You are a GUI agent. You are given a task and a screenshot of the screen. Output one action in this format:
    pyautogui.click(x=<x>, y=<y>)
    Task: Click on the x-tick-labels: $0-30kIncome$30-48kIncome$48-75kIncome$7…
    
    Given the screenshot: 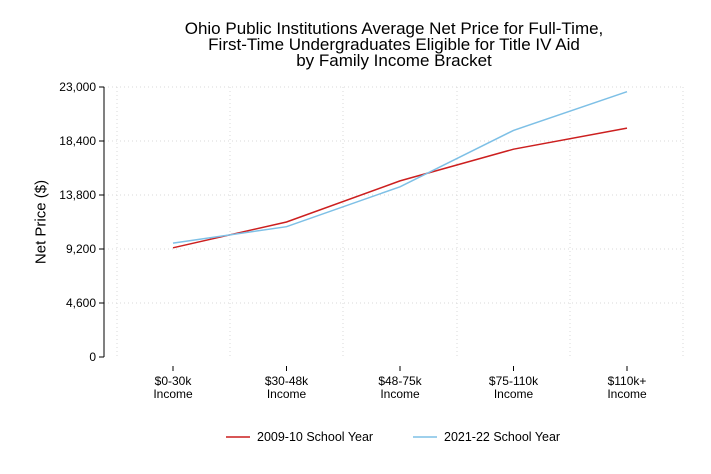 What is the action you would take?
    pyautogui.click(x=400, y=387)
    